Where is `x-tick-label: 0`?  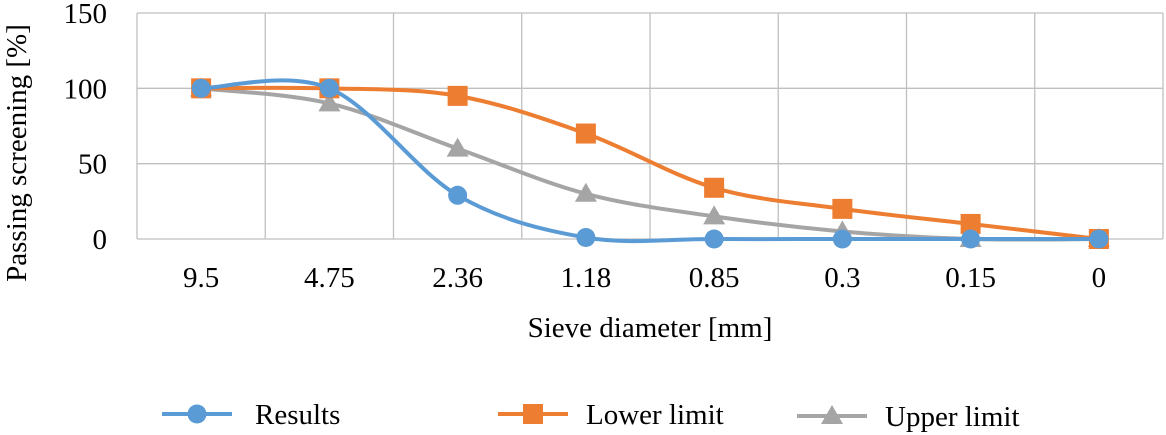
x-tick-label: 0 is located at coordinates (1099, 278).